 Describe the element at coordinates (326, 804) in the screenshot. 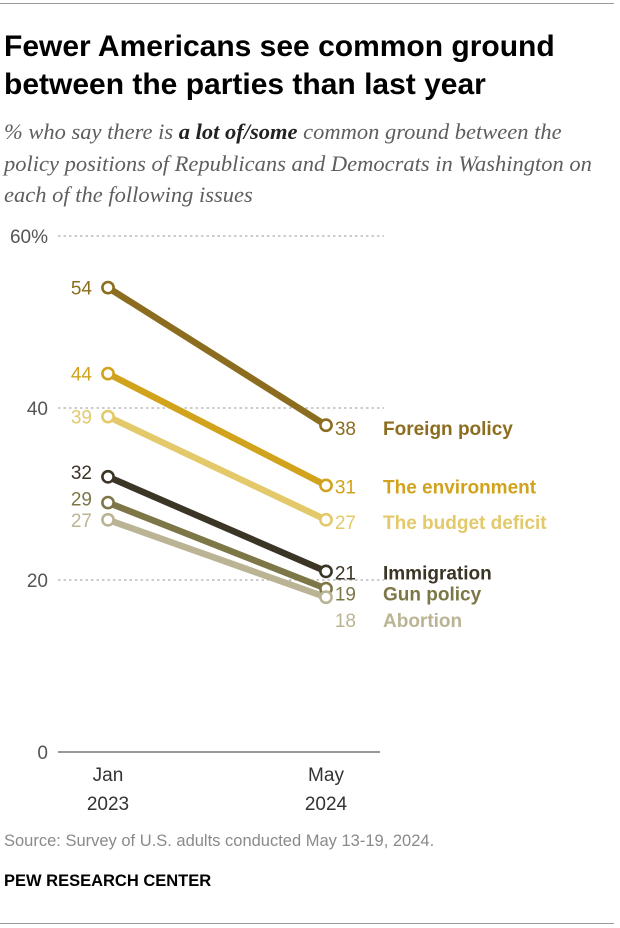

I see `x-tick-label-year: 2024` at that location.